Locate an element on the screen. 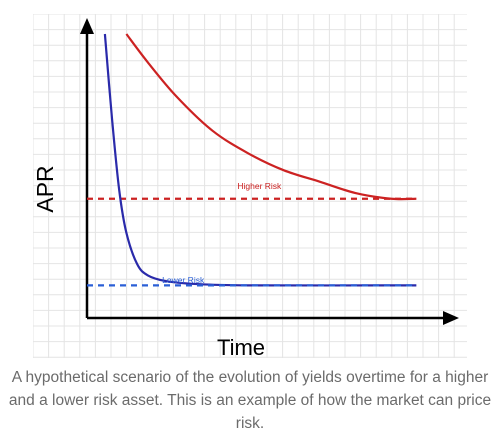  x-axis-arrow is located at coordinates (451, 318).